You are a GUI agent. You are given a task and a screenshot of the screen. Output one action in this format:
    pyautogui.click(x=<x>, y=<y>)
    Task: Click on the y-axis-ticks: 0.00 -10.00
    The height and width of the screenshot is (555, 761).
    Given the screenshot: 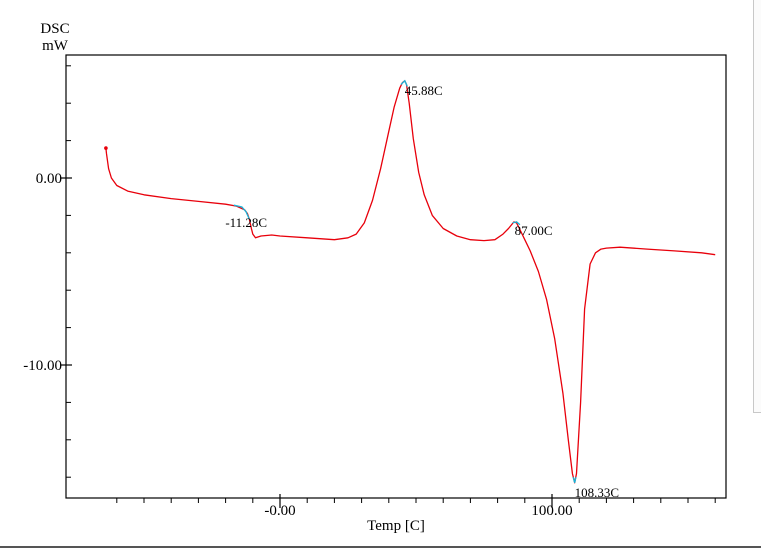 What is the action you would take?
    pyautogui.click(x=47, y=272)
    